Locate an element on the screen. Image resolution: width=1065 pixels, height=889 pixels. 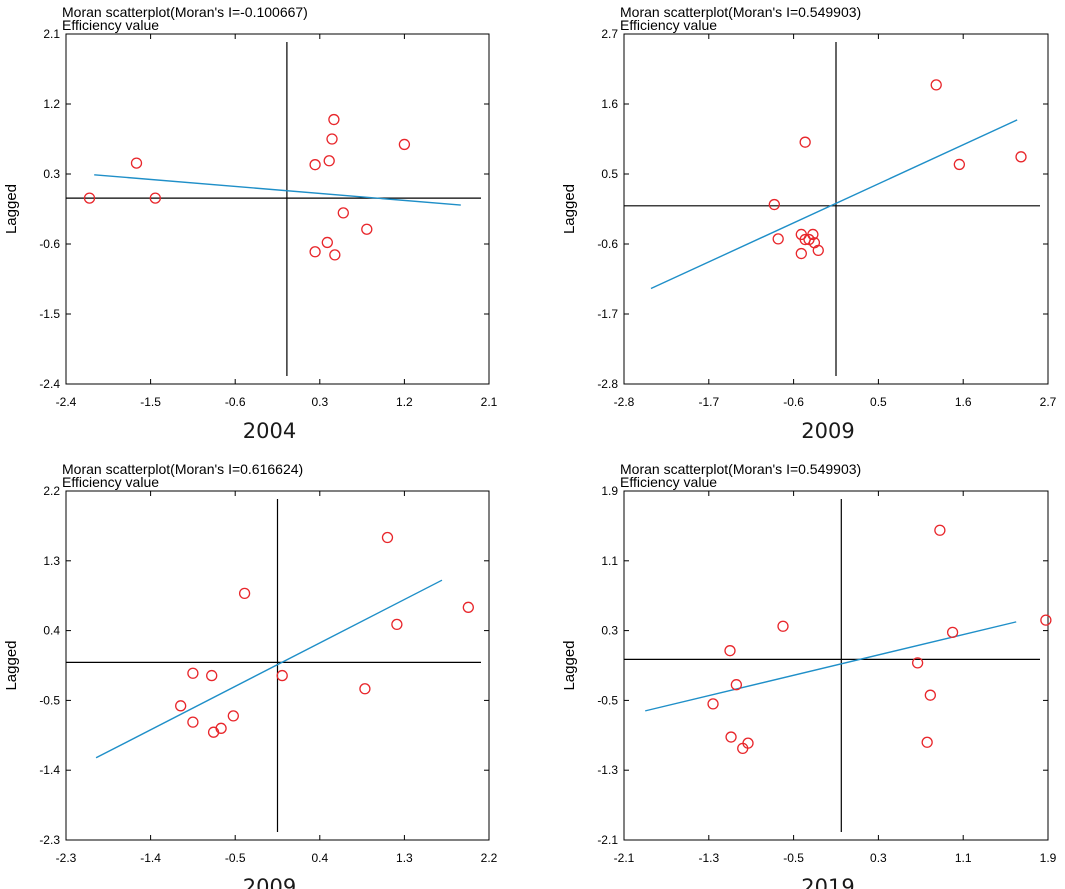
x-tick-label: 1.9 is located at coordinates (1048, 858).